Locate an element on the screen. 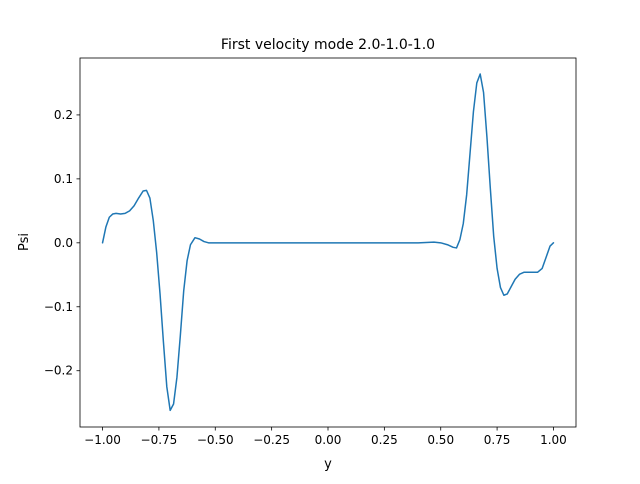 The width and height of the screenshot is (640, 484). y-tick-label: 0.1 is located at coordinates (63, 179).